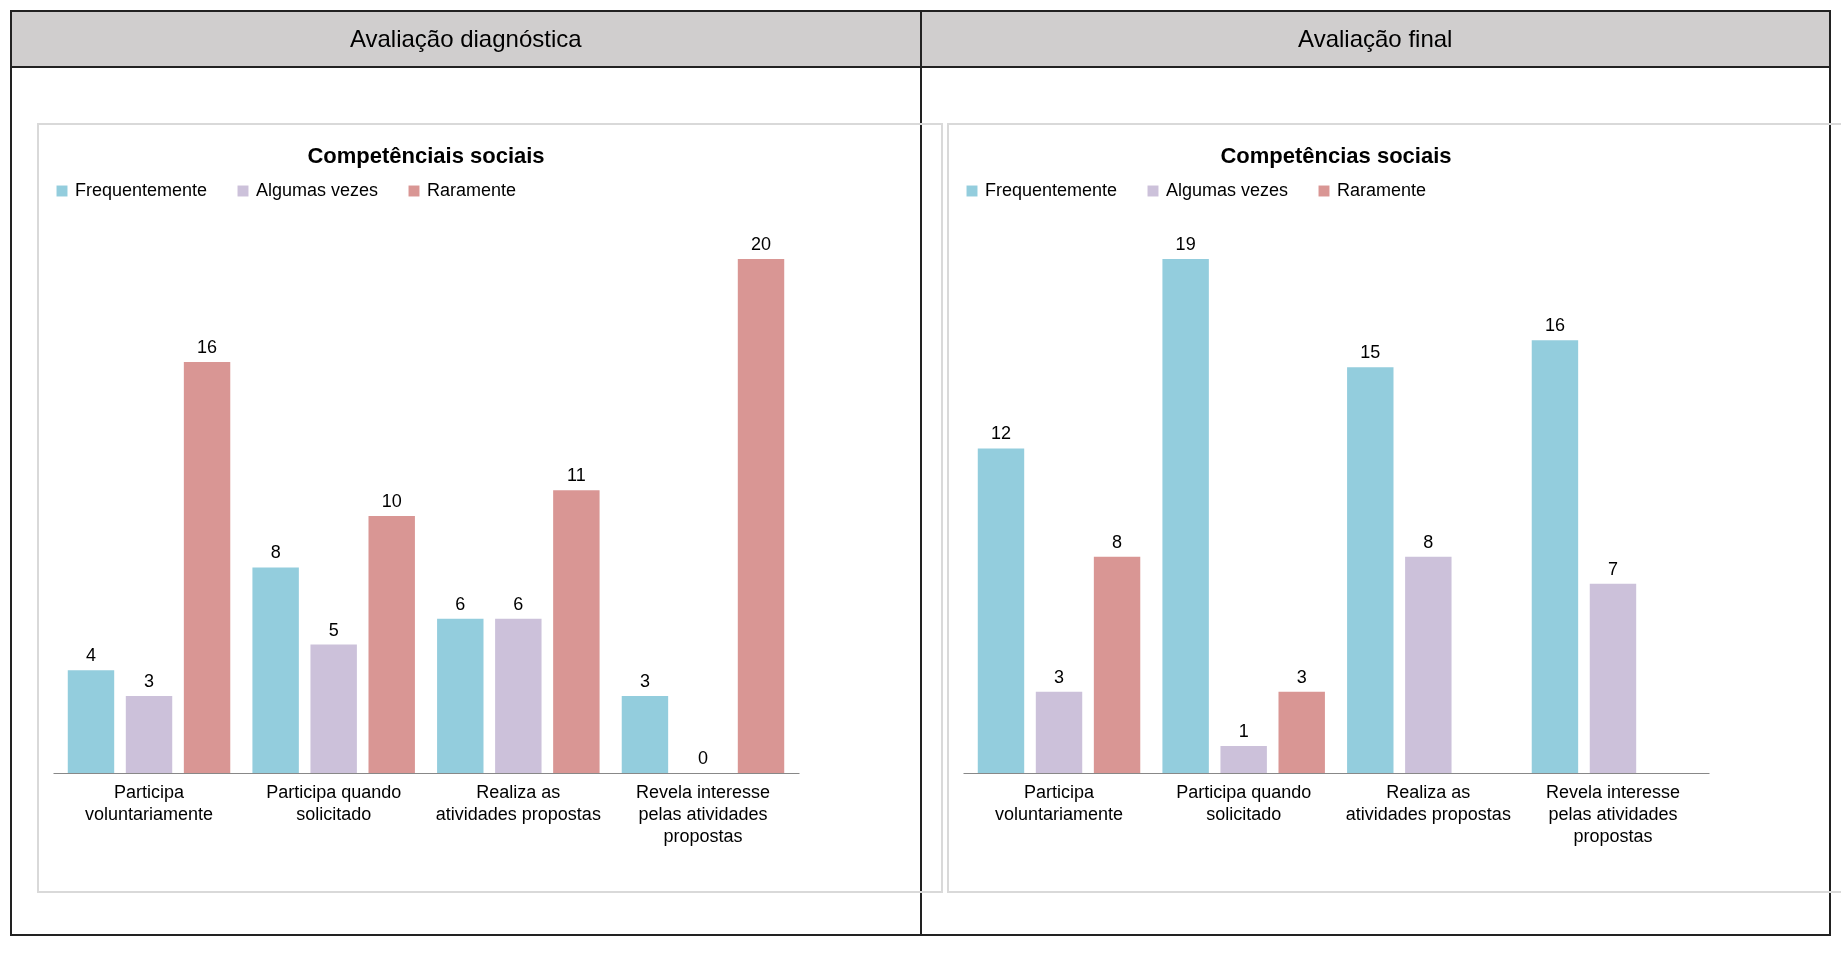 This screenshot has width=1841, height=954. What do you see at coordinates (1185, 244) in the screenshot?
I see `data-label: 19` at bounding box center [1185, 244].